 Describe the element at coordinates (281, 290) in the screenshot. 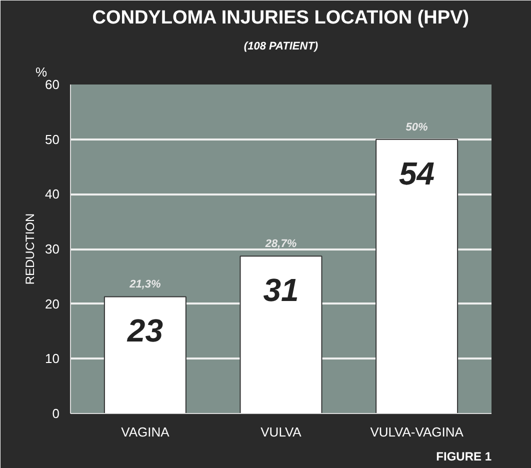

I see `annotation: 31` at that location.